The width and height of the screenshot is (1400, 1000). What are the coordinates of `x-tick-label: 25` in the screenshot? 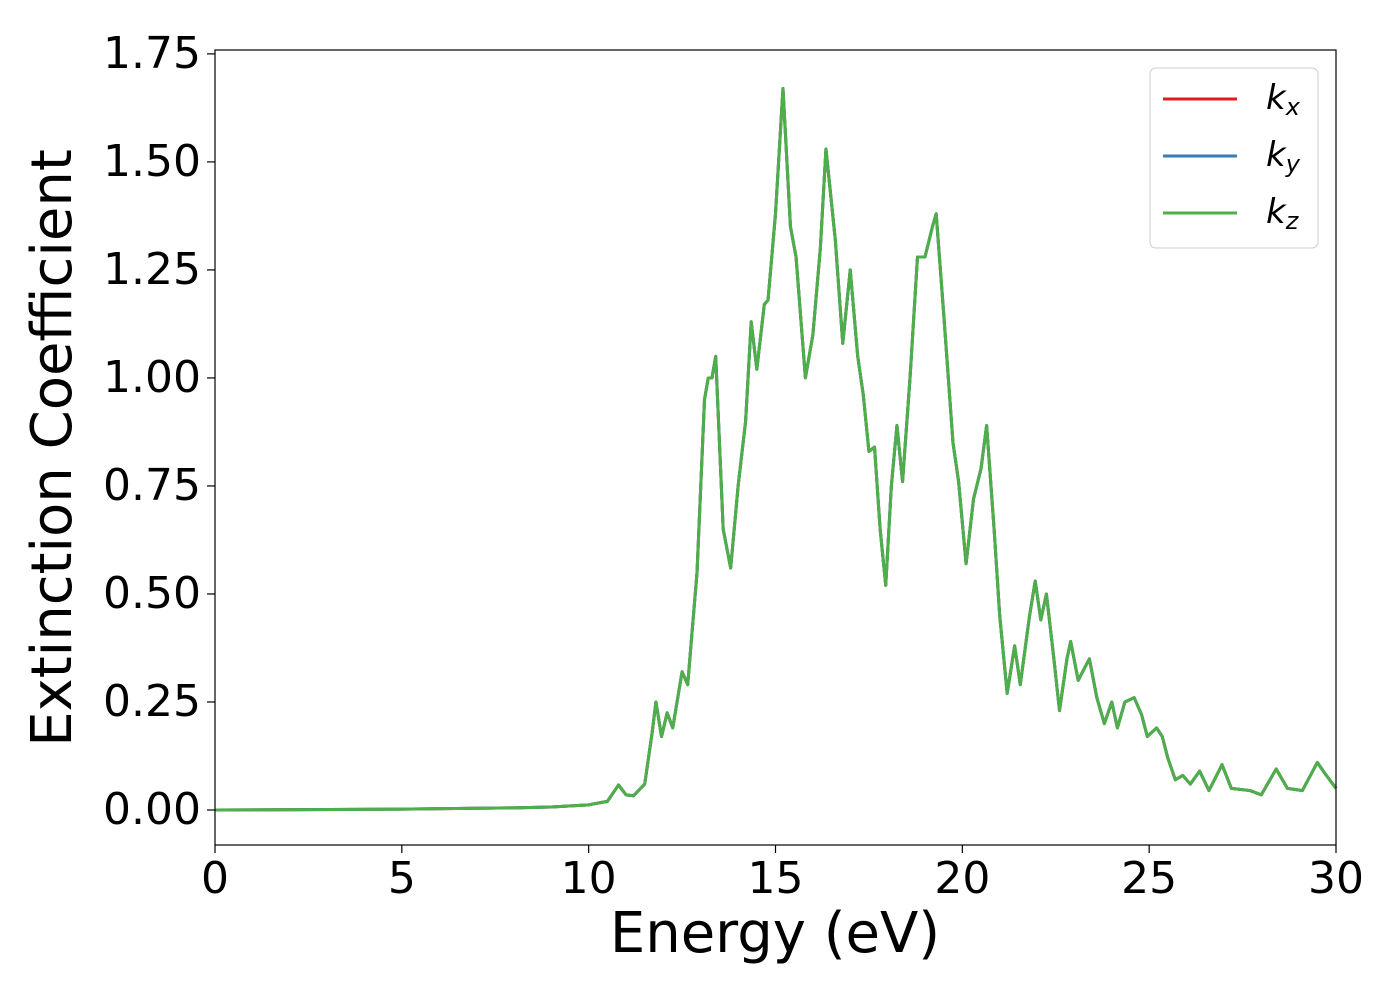 It's located at (1149, 878).